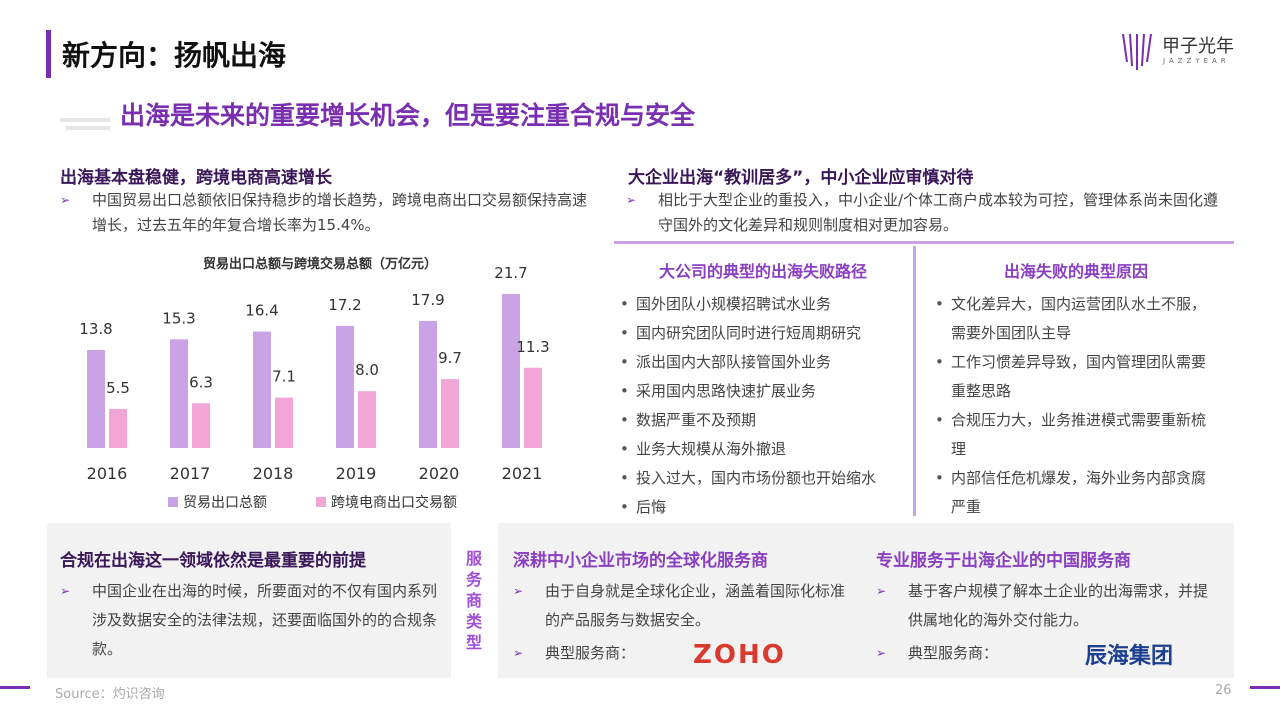 The height and width of the screenshot is (720, 1280). Describe the element at coordinates (765, 333) in the screenshot. I see `list-item: 国内研究团队同时进行短周期研究` at that location.